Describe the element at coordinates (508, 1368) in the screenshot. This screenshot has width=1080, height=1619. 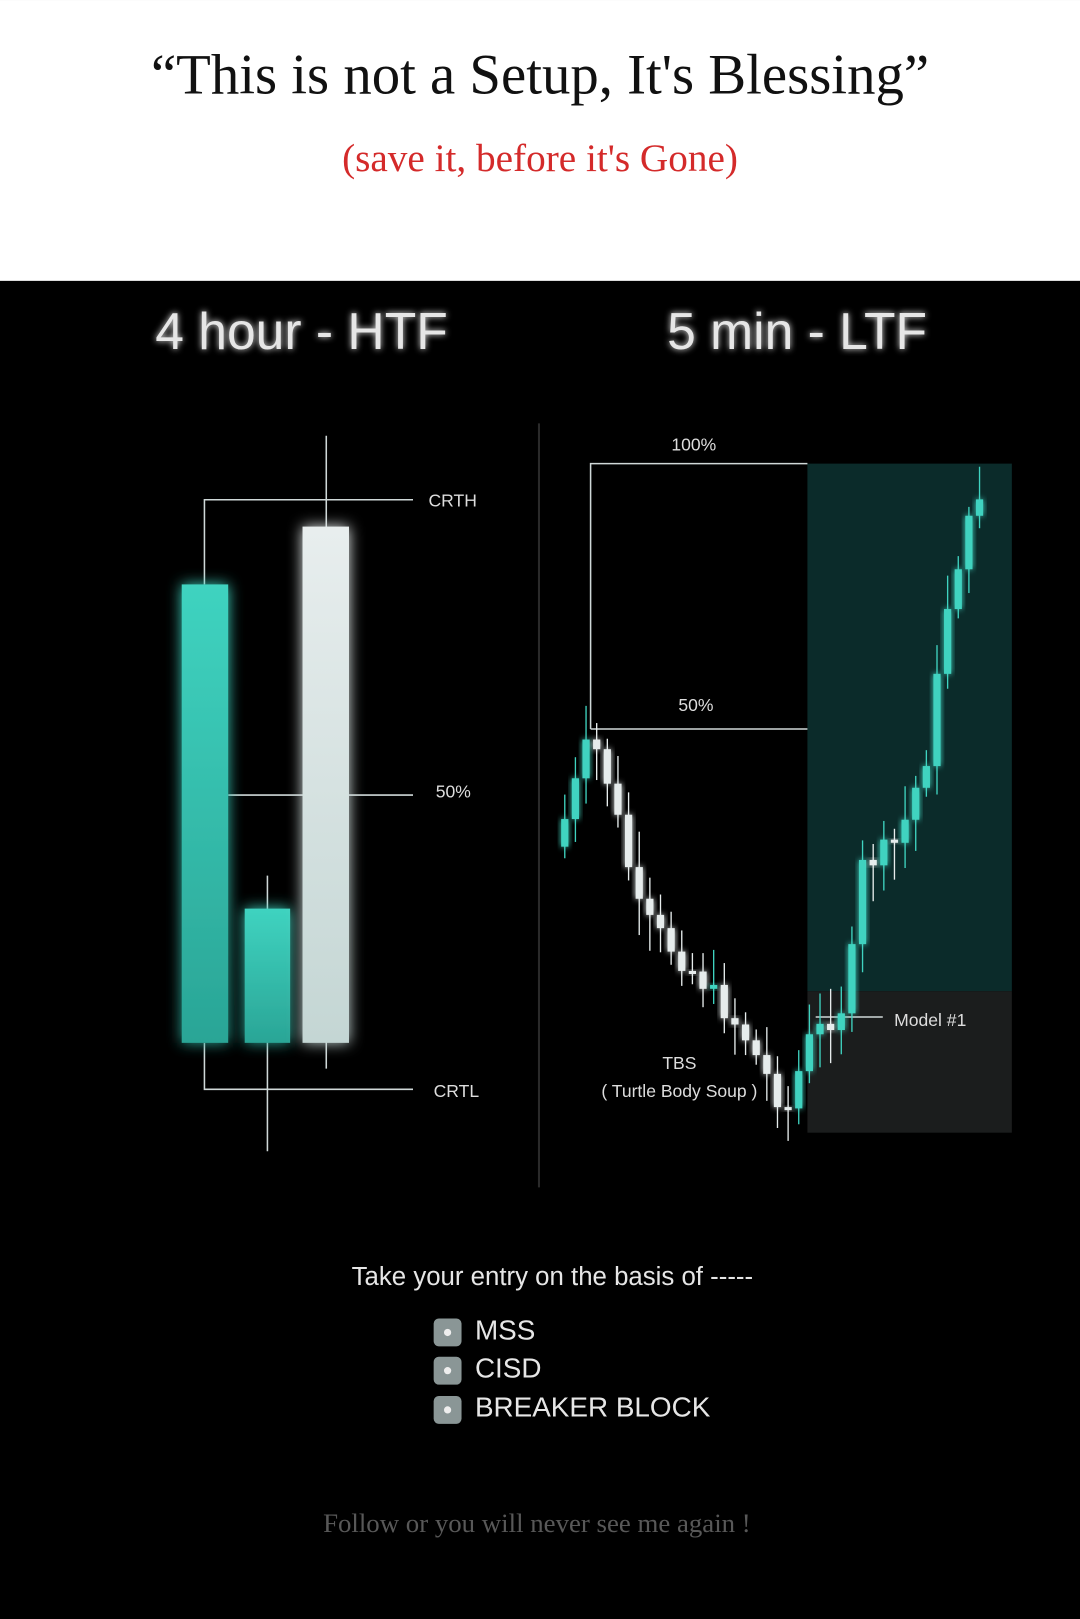
I see `entry-item: CISD` at that location.